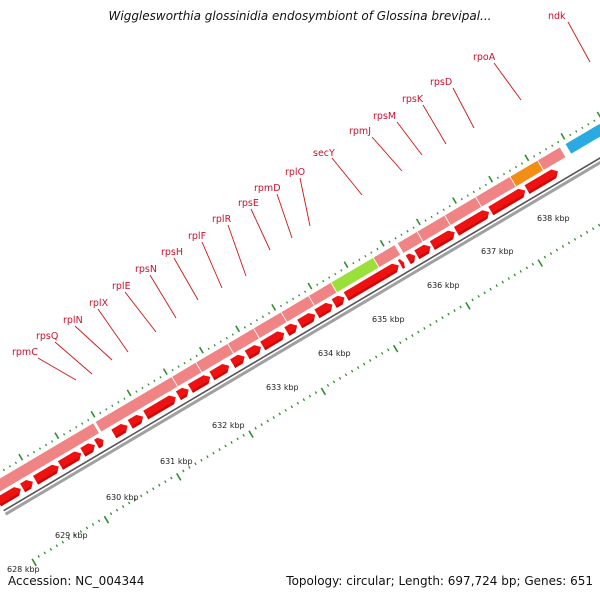 The width and height of the screenshot is (600, 600). I want to click on gene-leader-rpsM, so click(409, 138).